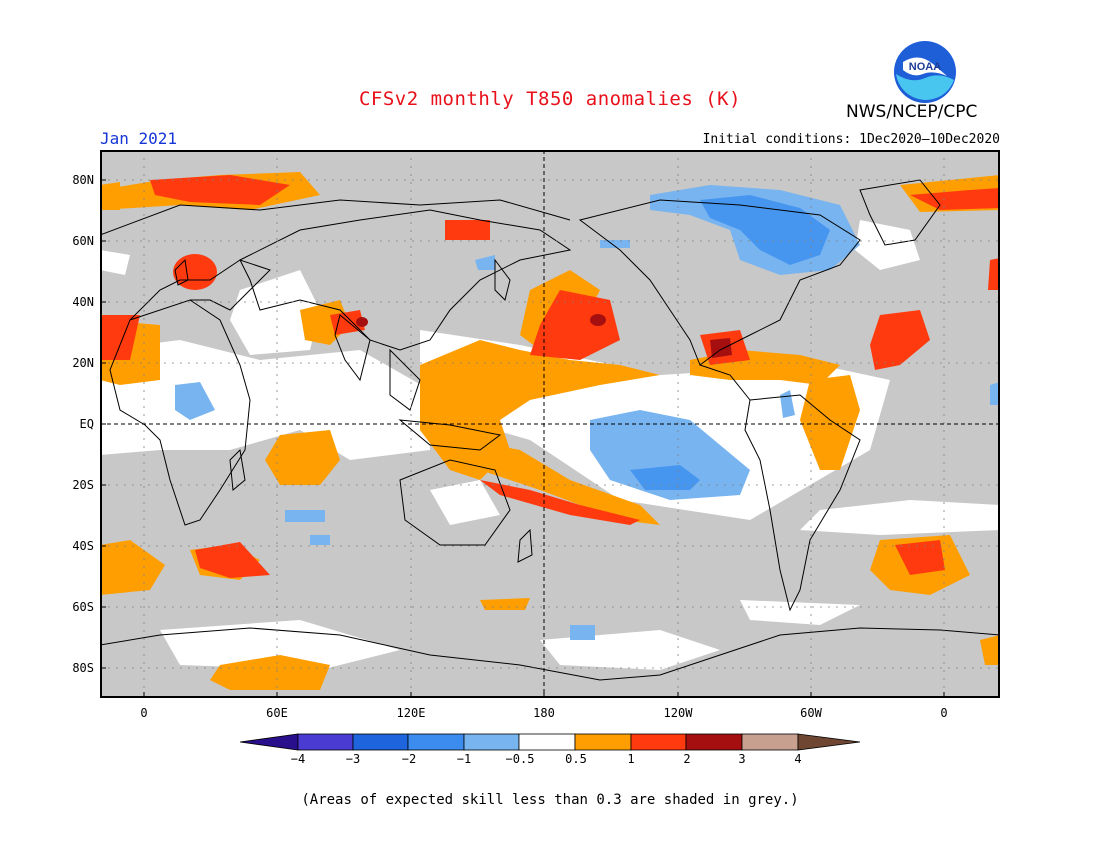 Image resolution: width=1100 pixels, height=850 pixels. Describe the element at coordinates (687, 759) in the screenshot. I see `colorbar-label: 2` at that location.